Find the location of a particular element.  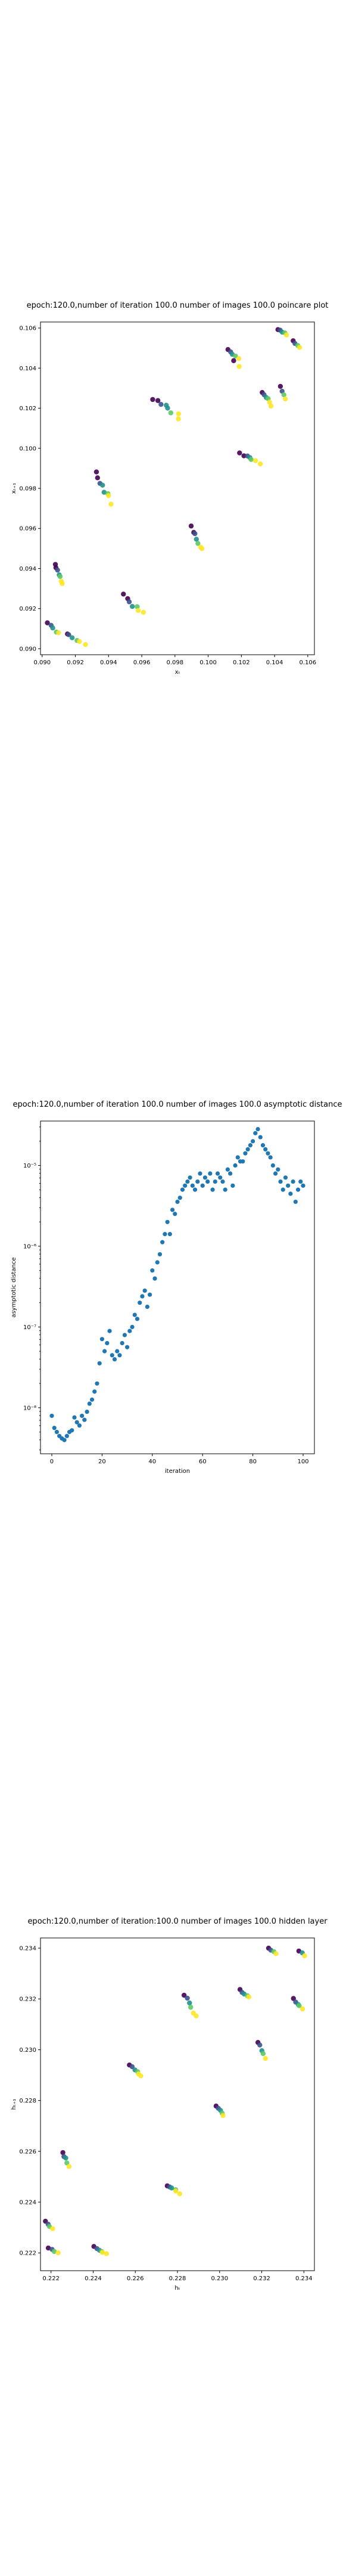

y-tick-label: 0.230 is located at coordinates (28, 2050).